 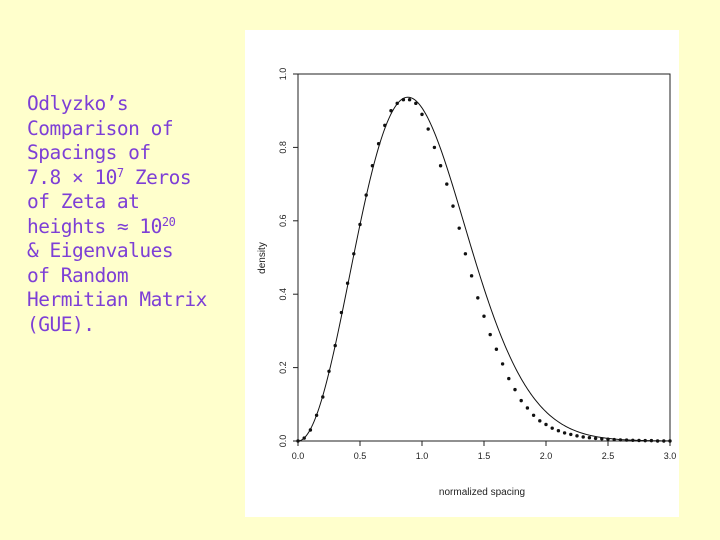 I want to click on x-axis: 0.0 0.5 1.0 1.5 2.0 2.5 3.0, so click(x=484, y=451).